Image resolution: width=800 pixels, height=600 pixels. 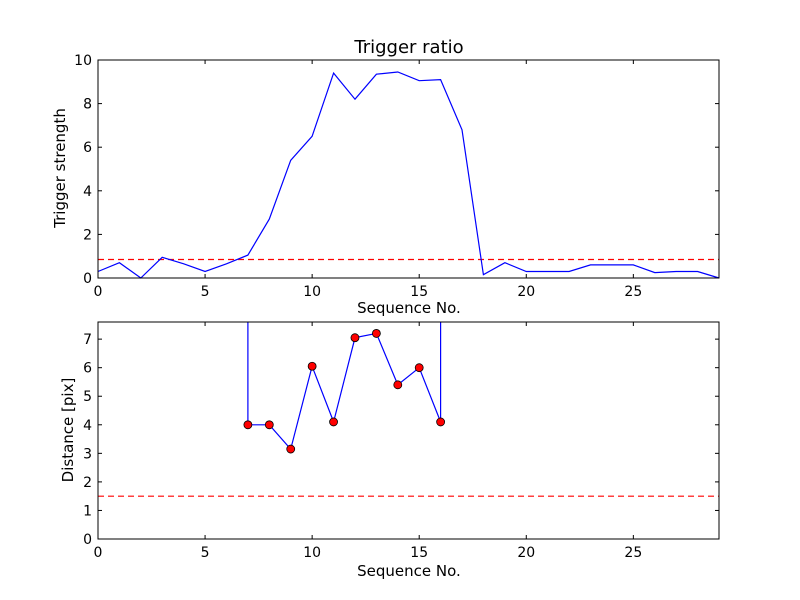 I want to click on y-tick-label: 7, so click(x=87, y=340).